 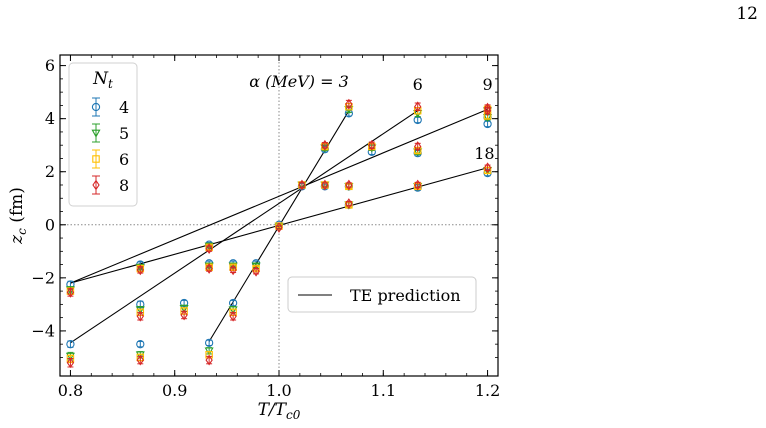 I want to click on x-axis-label: T/Tc0, so click(x=279, y=411).